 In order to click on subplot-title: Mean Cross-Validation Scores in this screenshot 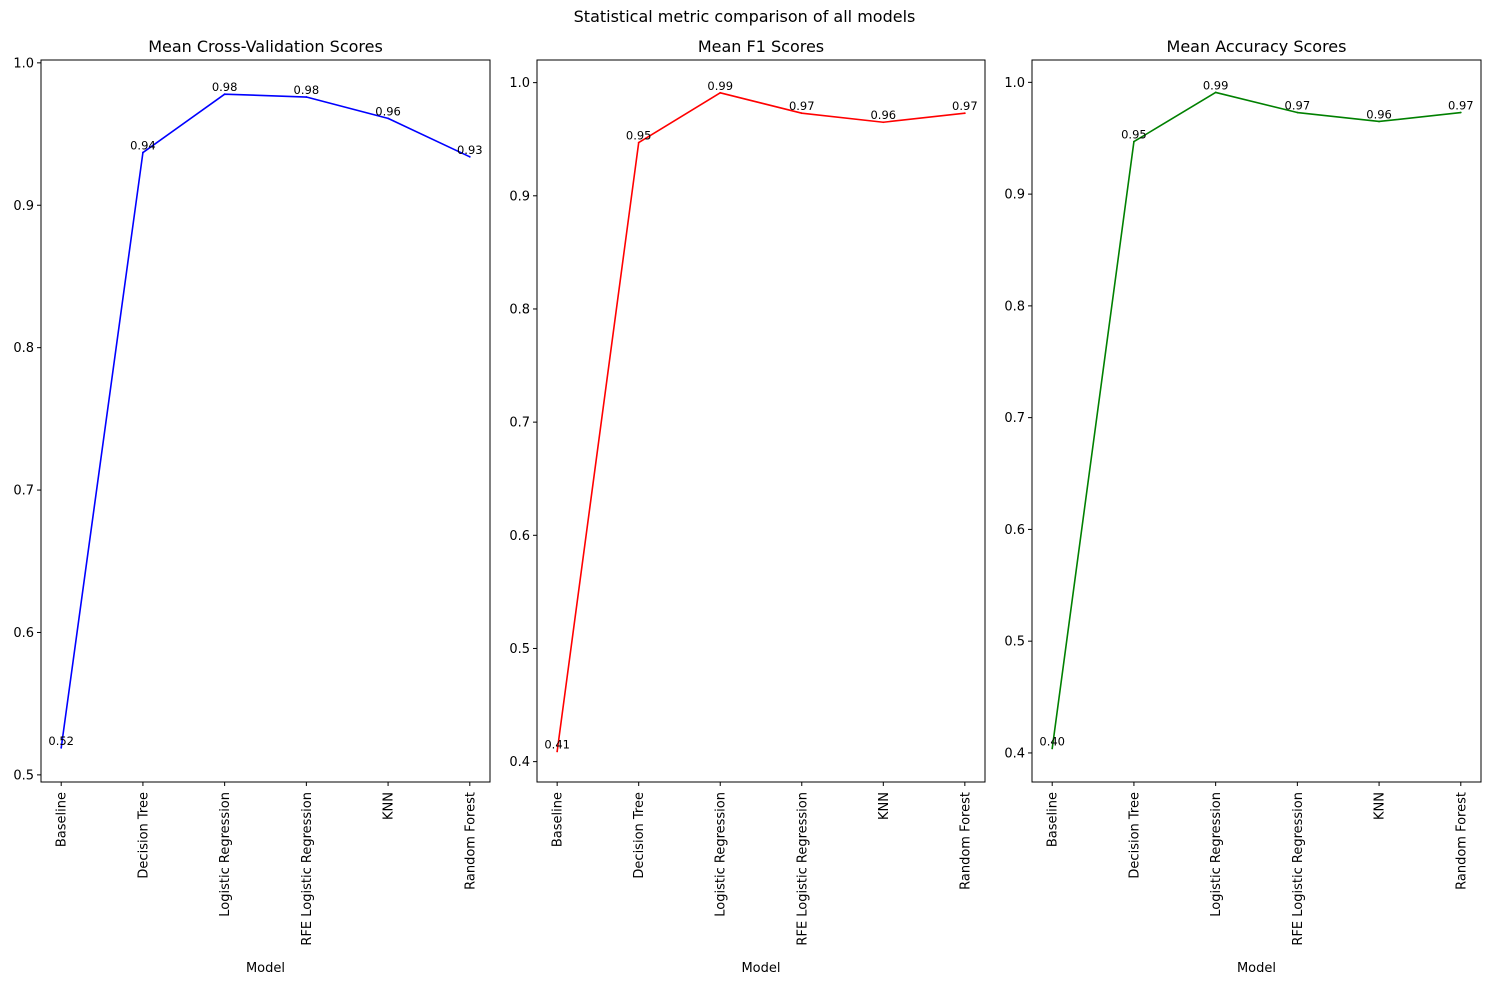, I will do `click(265, 46)`.